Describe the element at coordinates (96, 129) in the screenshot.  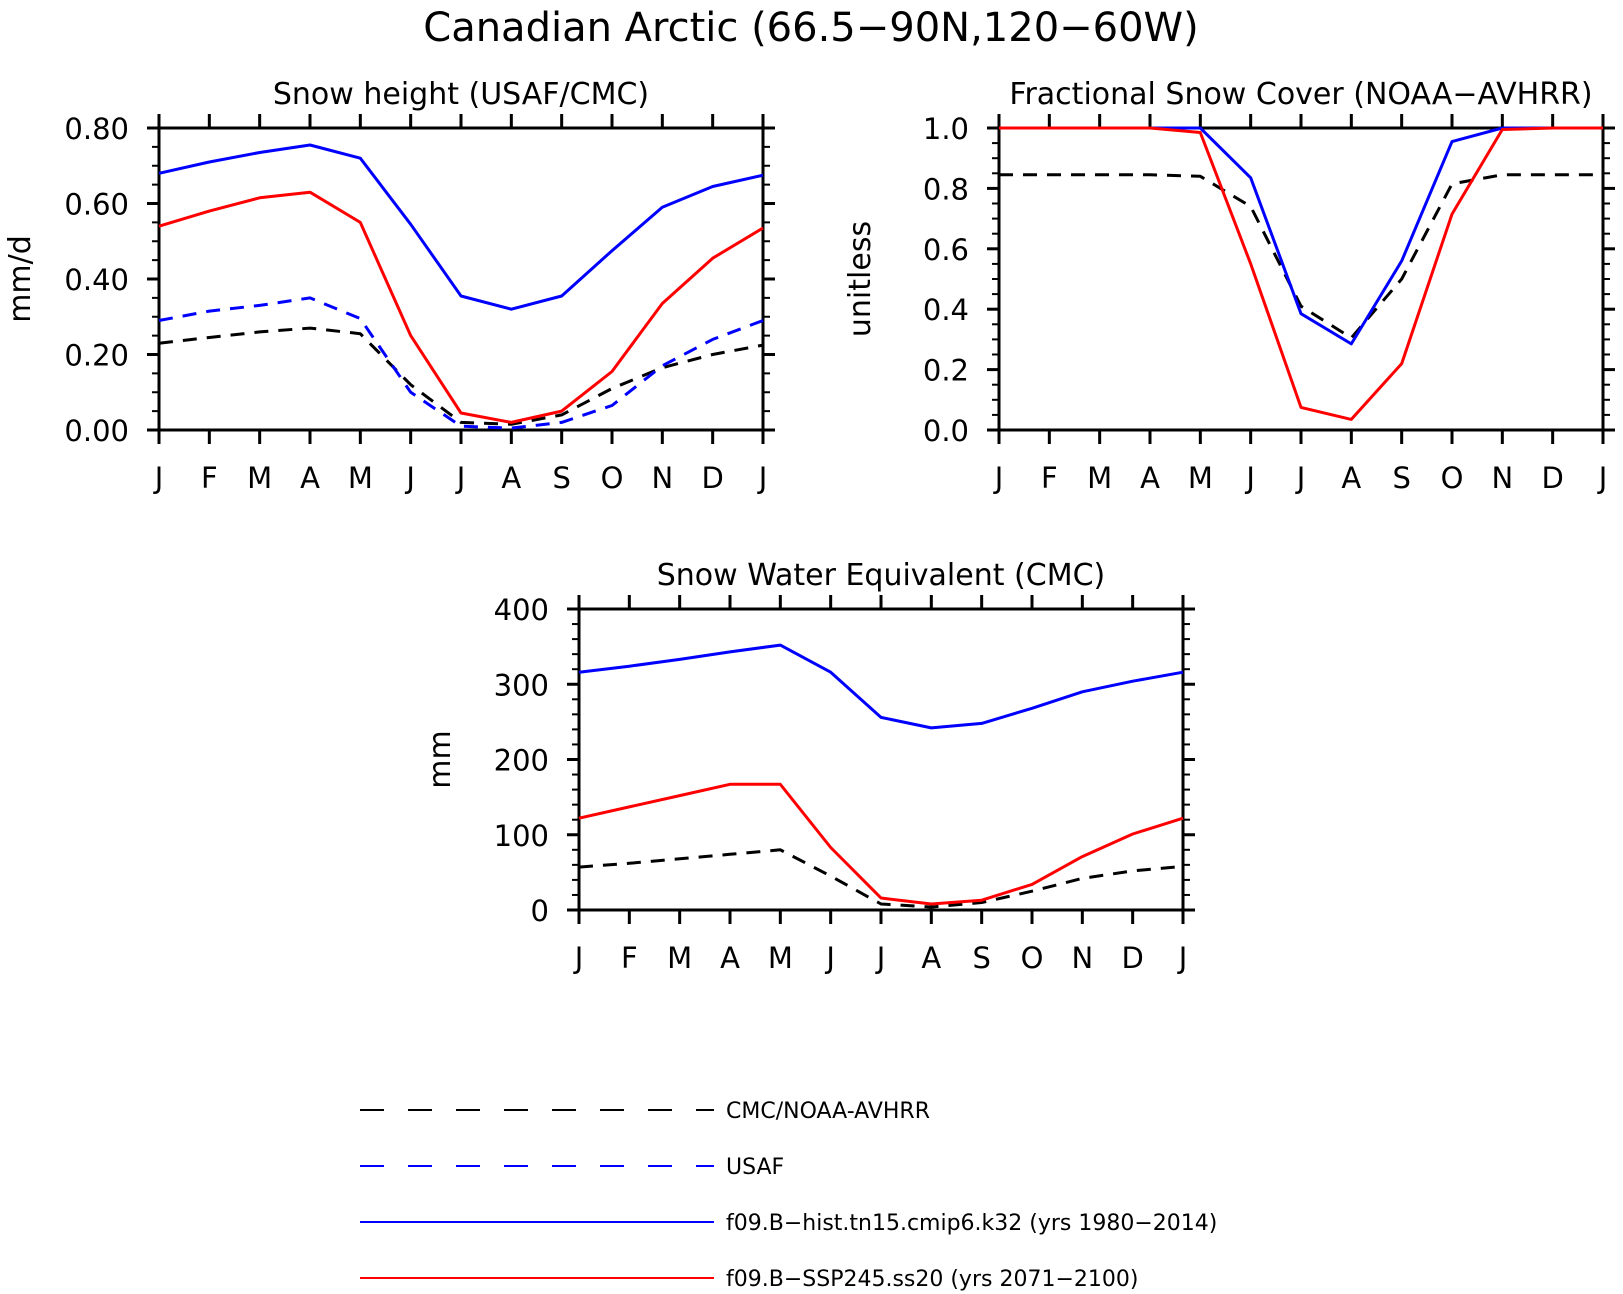
I see `y-tick-label: 0.80` at that location.